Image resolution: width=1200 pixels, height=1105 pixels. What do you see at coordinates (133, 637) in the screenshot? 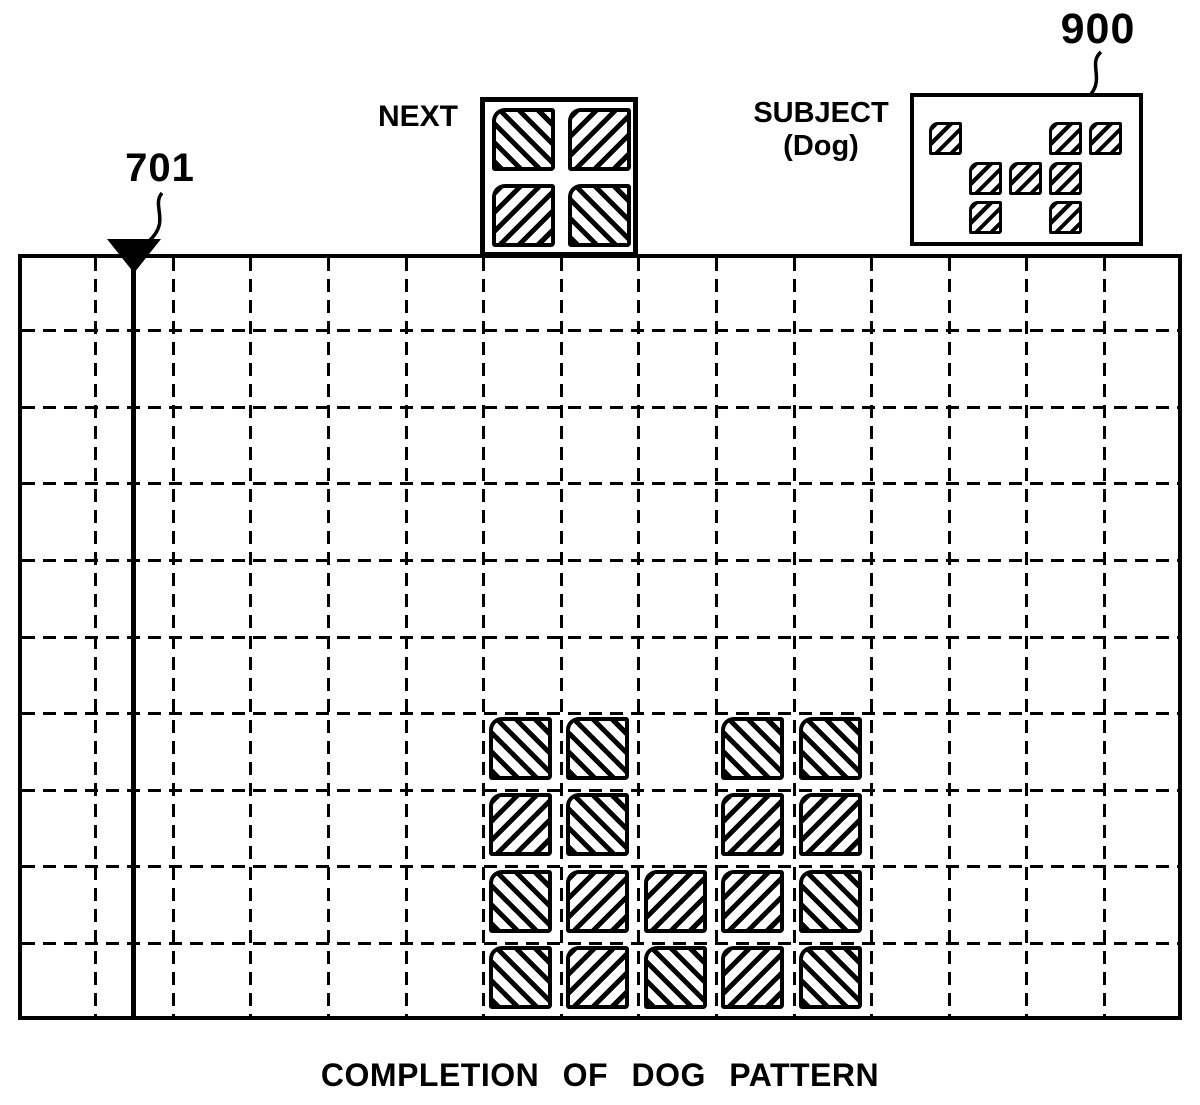
I see `line-marker` at bounding box center [133, 637].